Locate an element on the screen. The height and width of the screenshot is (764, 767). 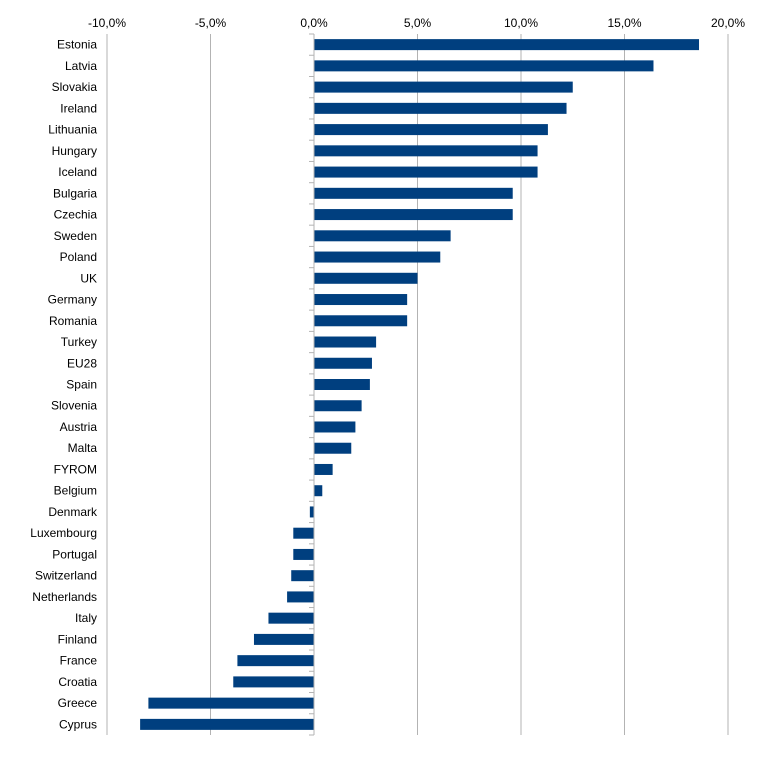
category-label: Switzerland is located at coordinates (66, 576).